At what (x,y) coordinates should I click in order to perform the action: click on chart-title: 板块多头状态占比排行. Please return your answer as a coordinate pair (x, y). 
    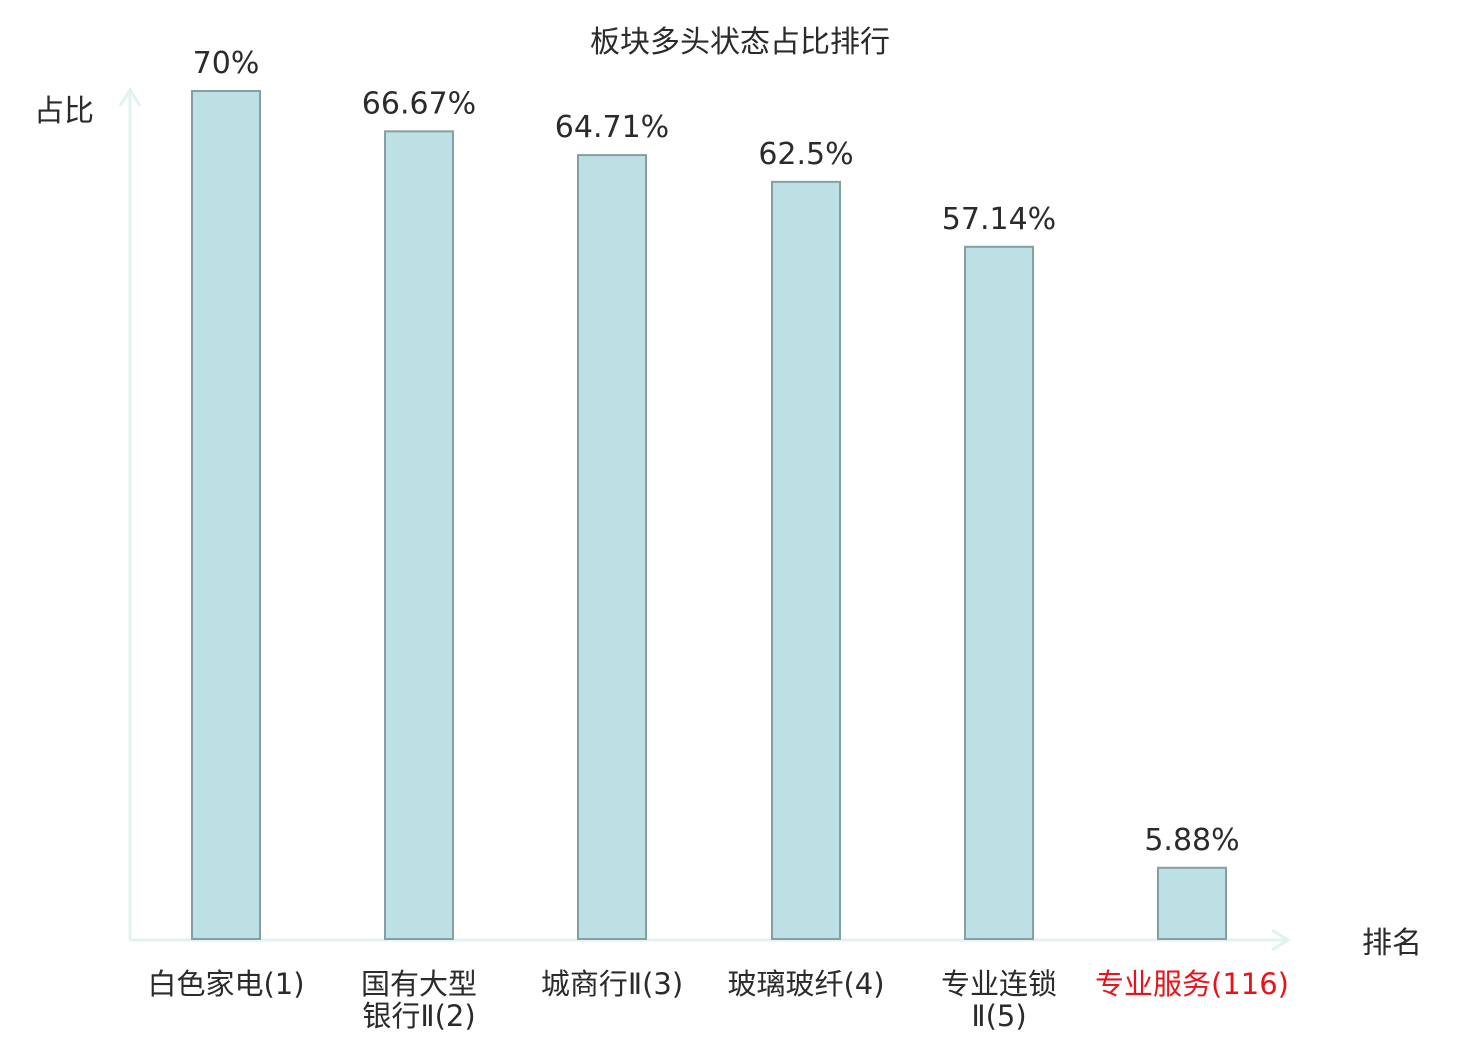
    Looking at the image, I should click on (740, 42).